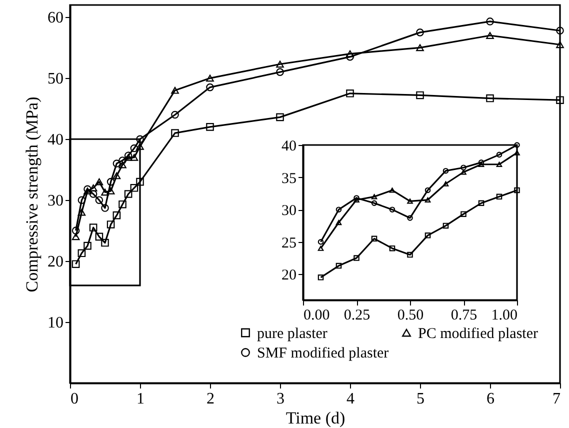  I want to click on legend-label: PC modified plaster, so click(478, 334).